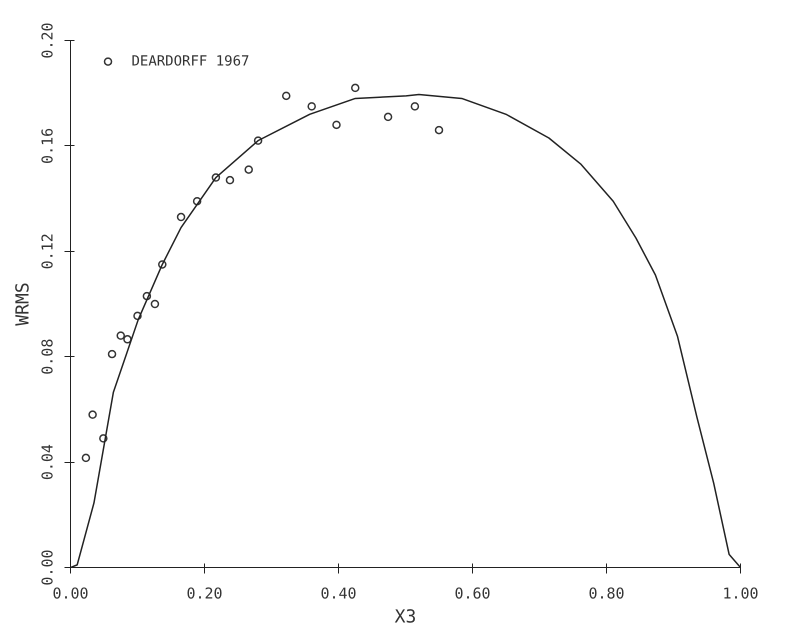 The width and height of the screenshot is (812, 640). What do you see at coordinates (405, 617) in the screenshot?
I see `x-axis-title: X3` at bounding box center [405, 617].